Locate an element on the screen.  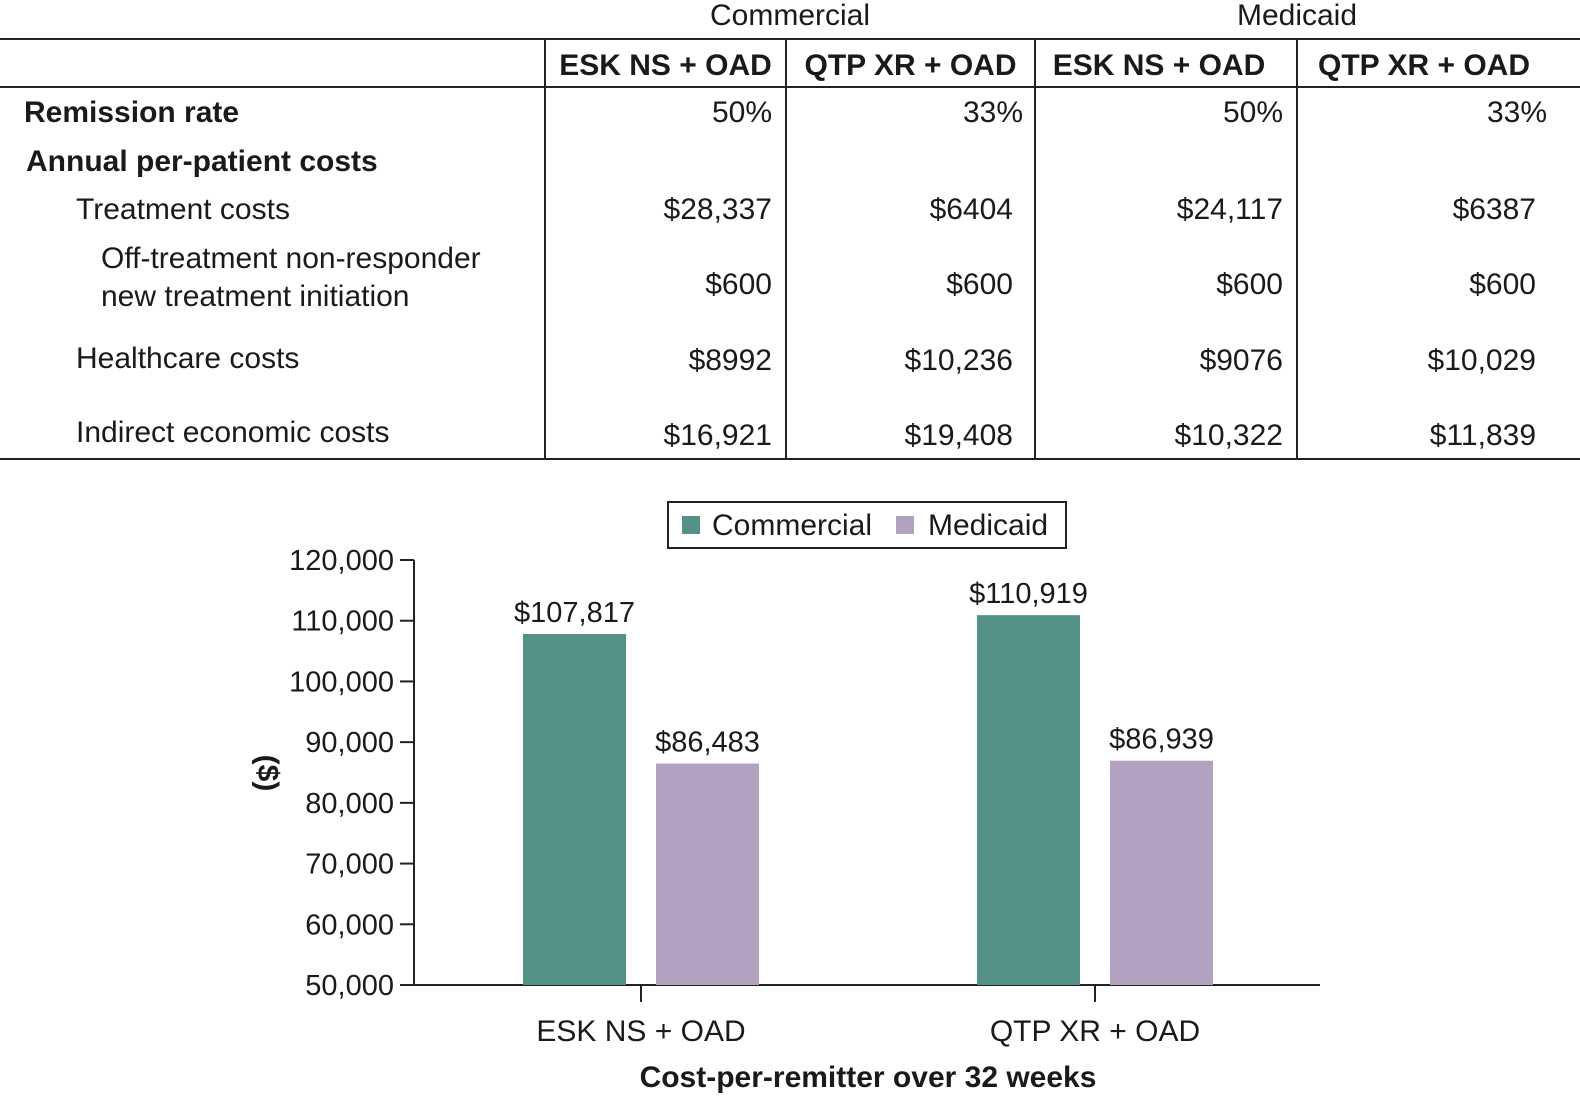
table-top-rule is located at coordinates (790, 39).